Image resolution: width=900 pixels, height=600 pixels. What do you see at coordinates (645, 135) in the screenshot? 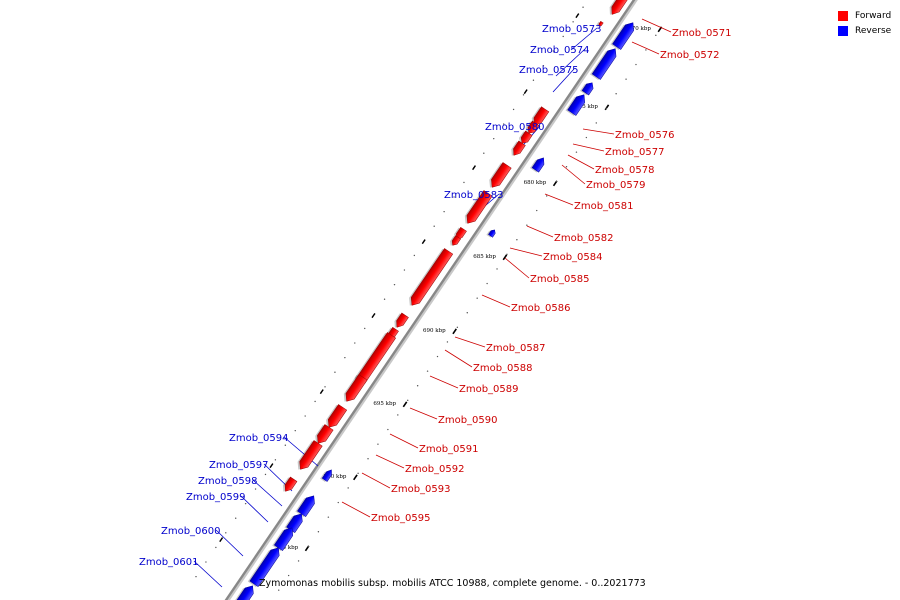
I see `gene-label: Zmob_0576` at bounding box center [645, 135].